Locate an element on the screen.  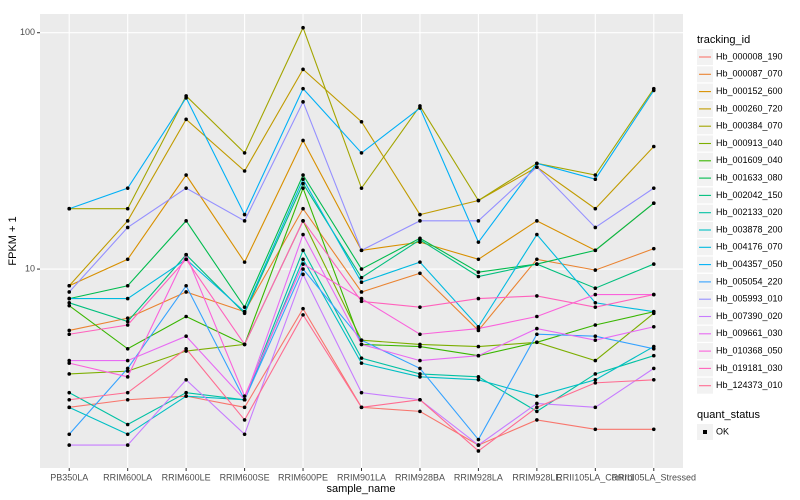
legend-label: Hb_019181_030 is located at coordinates (749, 368).